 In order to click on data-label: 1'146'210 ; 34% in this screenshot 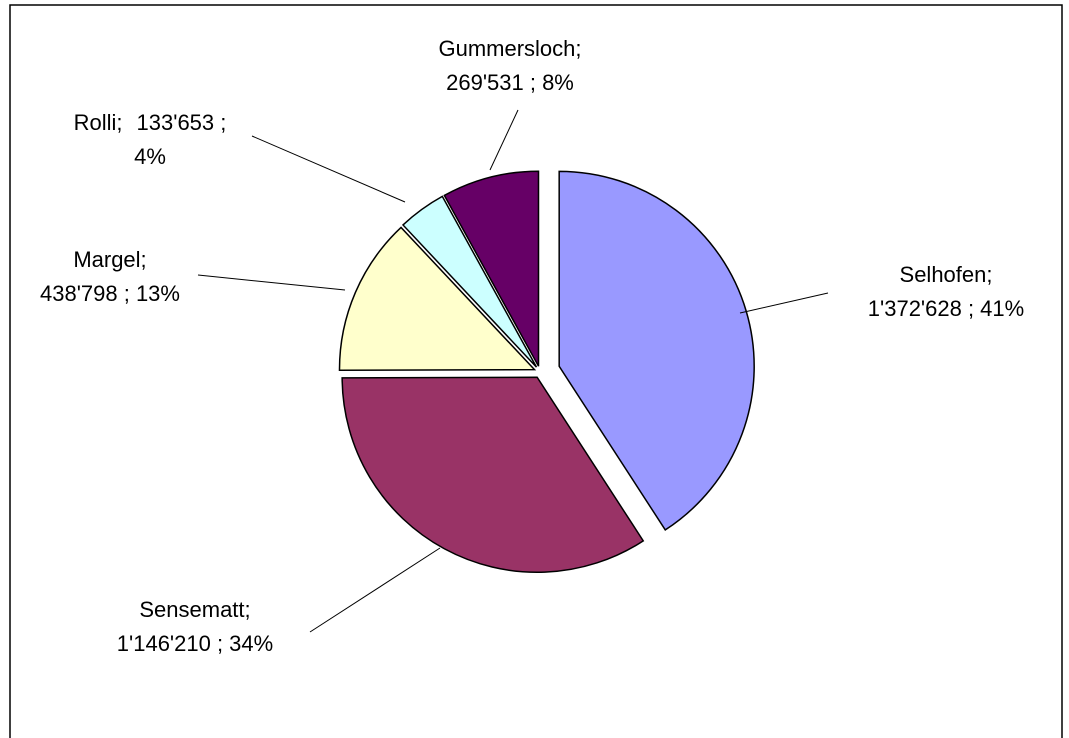, I will do `click(195, 643)`.